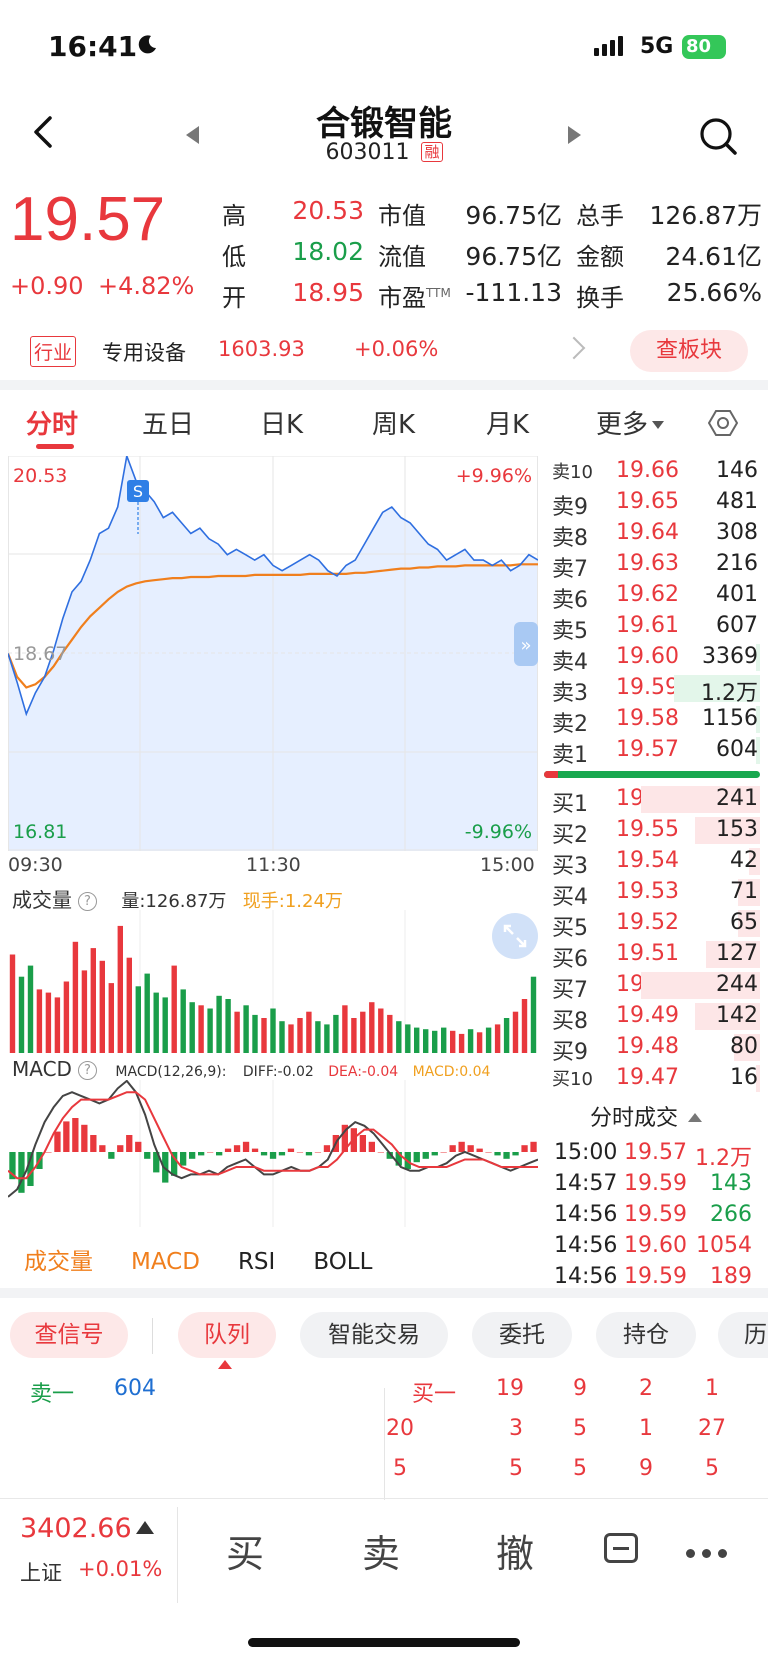 This screenshot has height=1664, width=768. What do you see at coordinates (652, 751) in the screenshot?
I see `ask-level-10: 卖1 19.57 604` at bounding box center [652, 751].